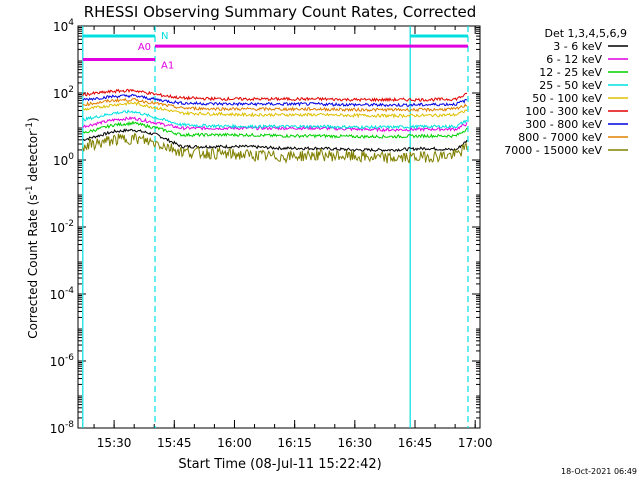 The image size is (640, 480). Describe the element at coordinates (69, 291) in the screenshot. I see `y-tick-exponent: -4` at that location.